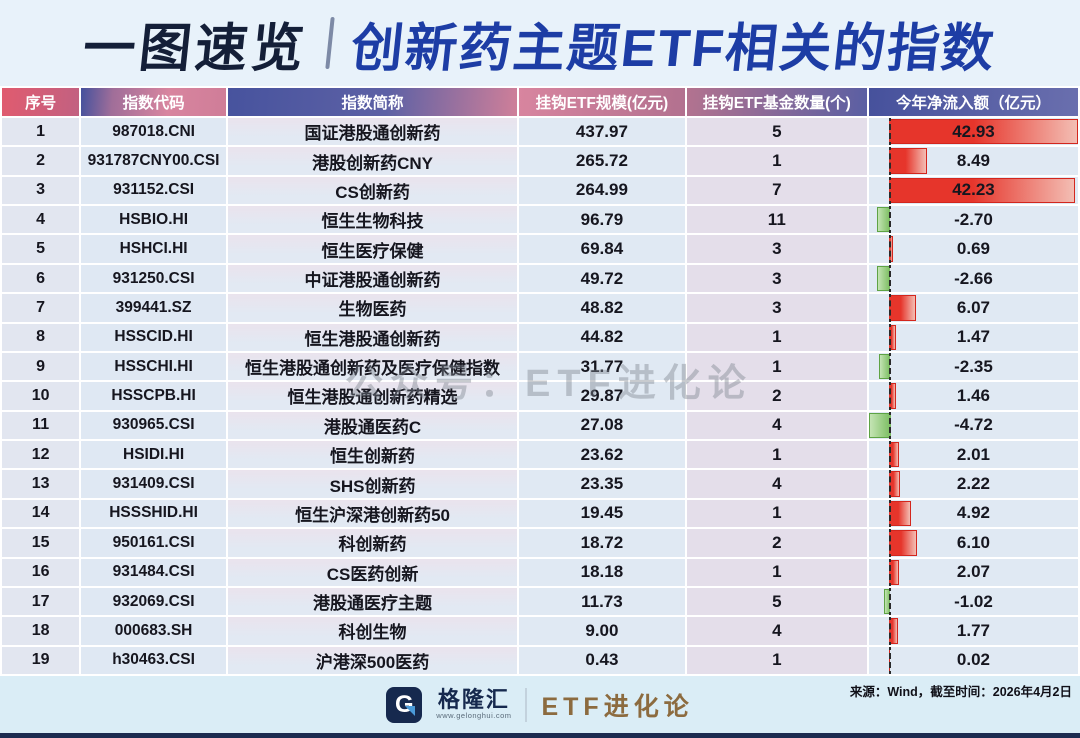  Describe the element at coordinates (372, 513) in the screenshot. I see `cell-index-name: 恒生沪深港创新药50` at that location.